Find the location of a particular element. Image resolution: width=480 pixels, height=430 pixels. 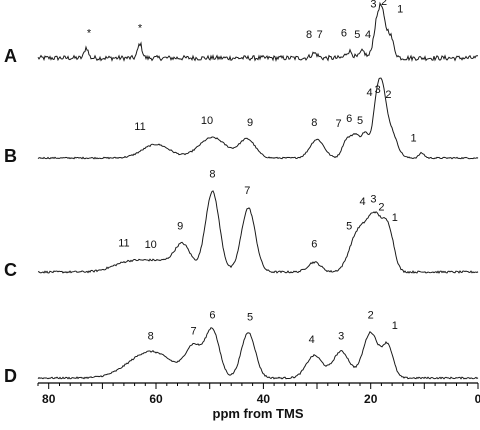

spectrum-trace-d is located at coordinates (258, 353).